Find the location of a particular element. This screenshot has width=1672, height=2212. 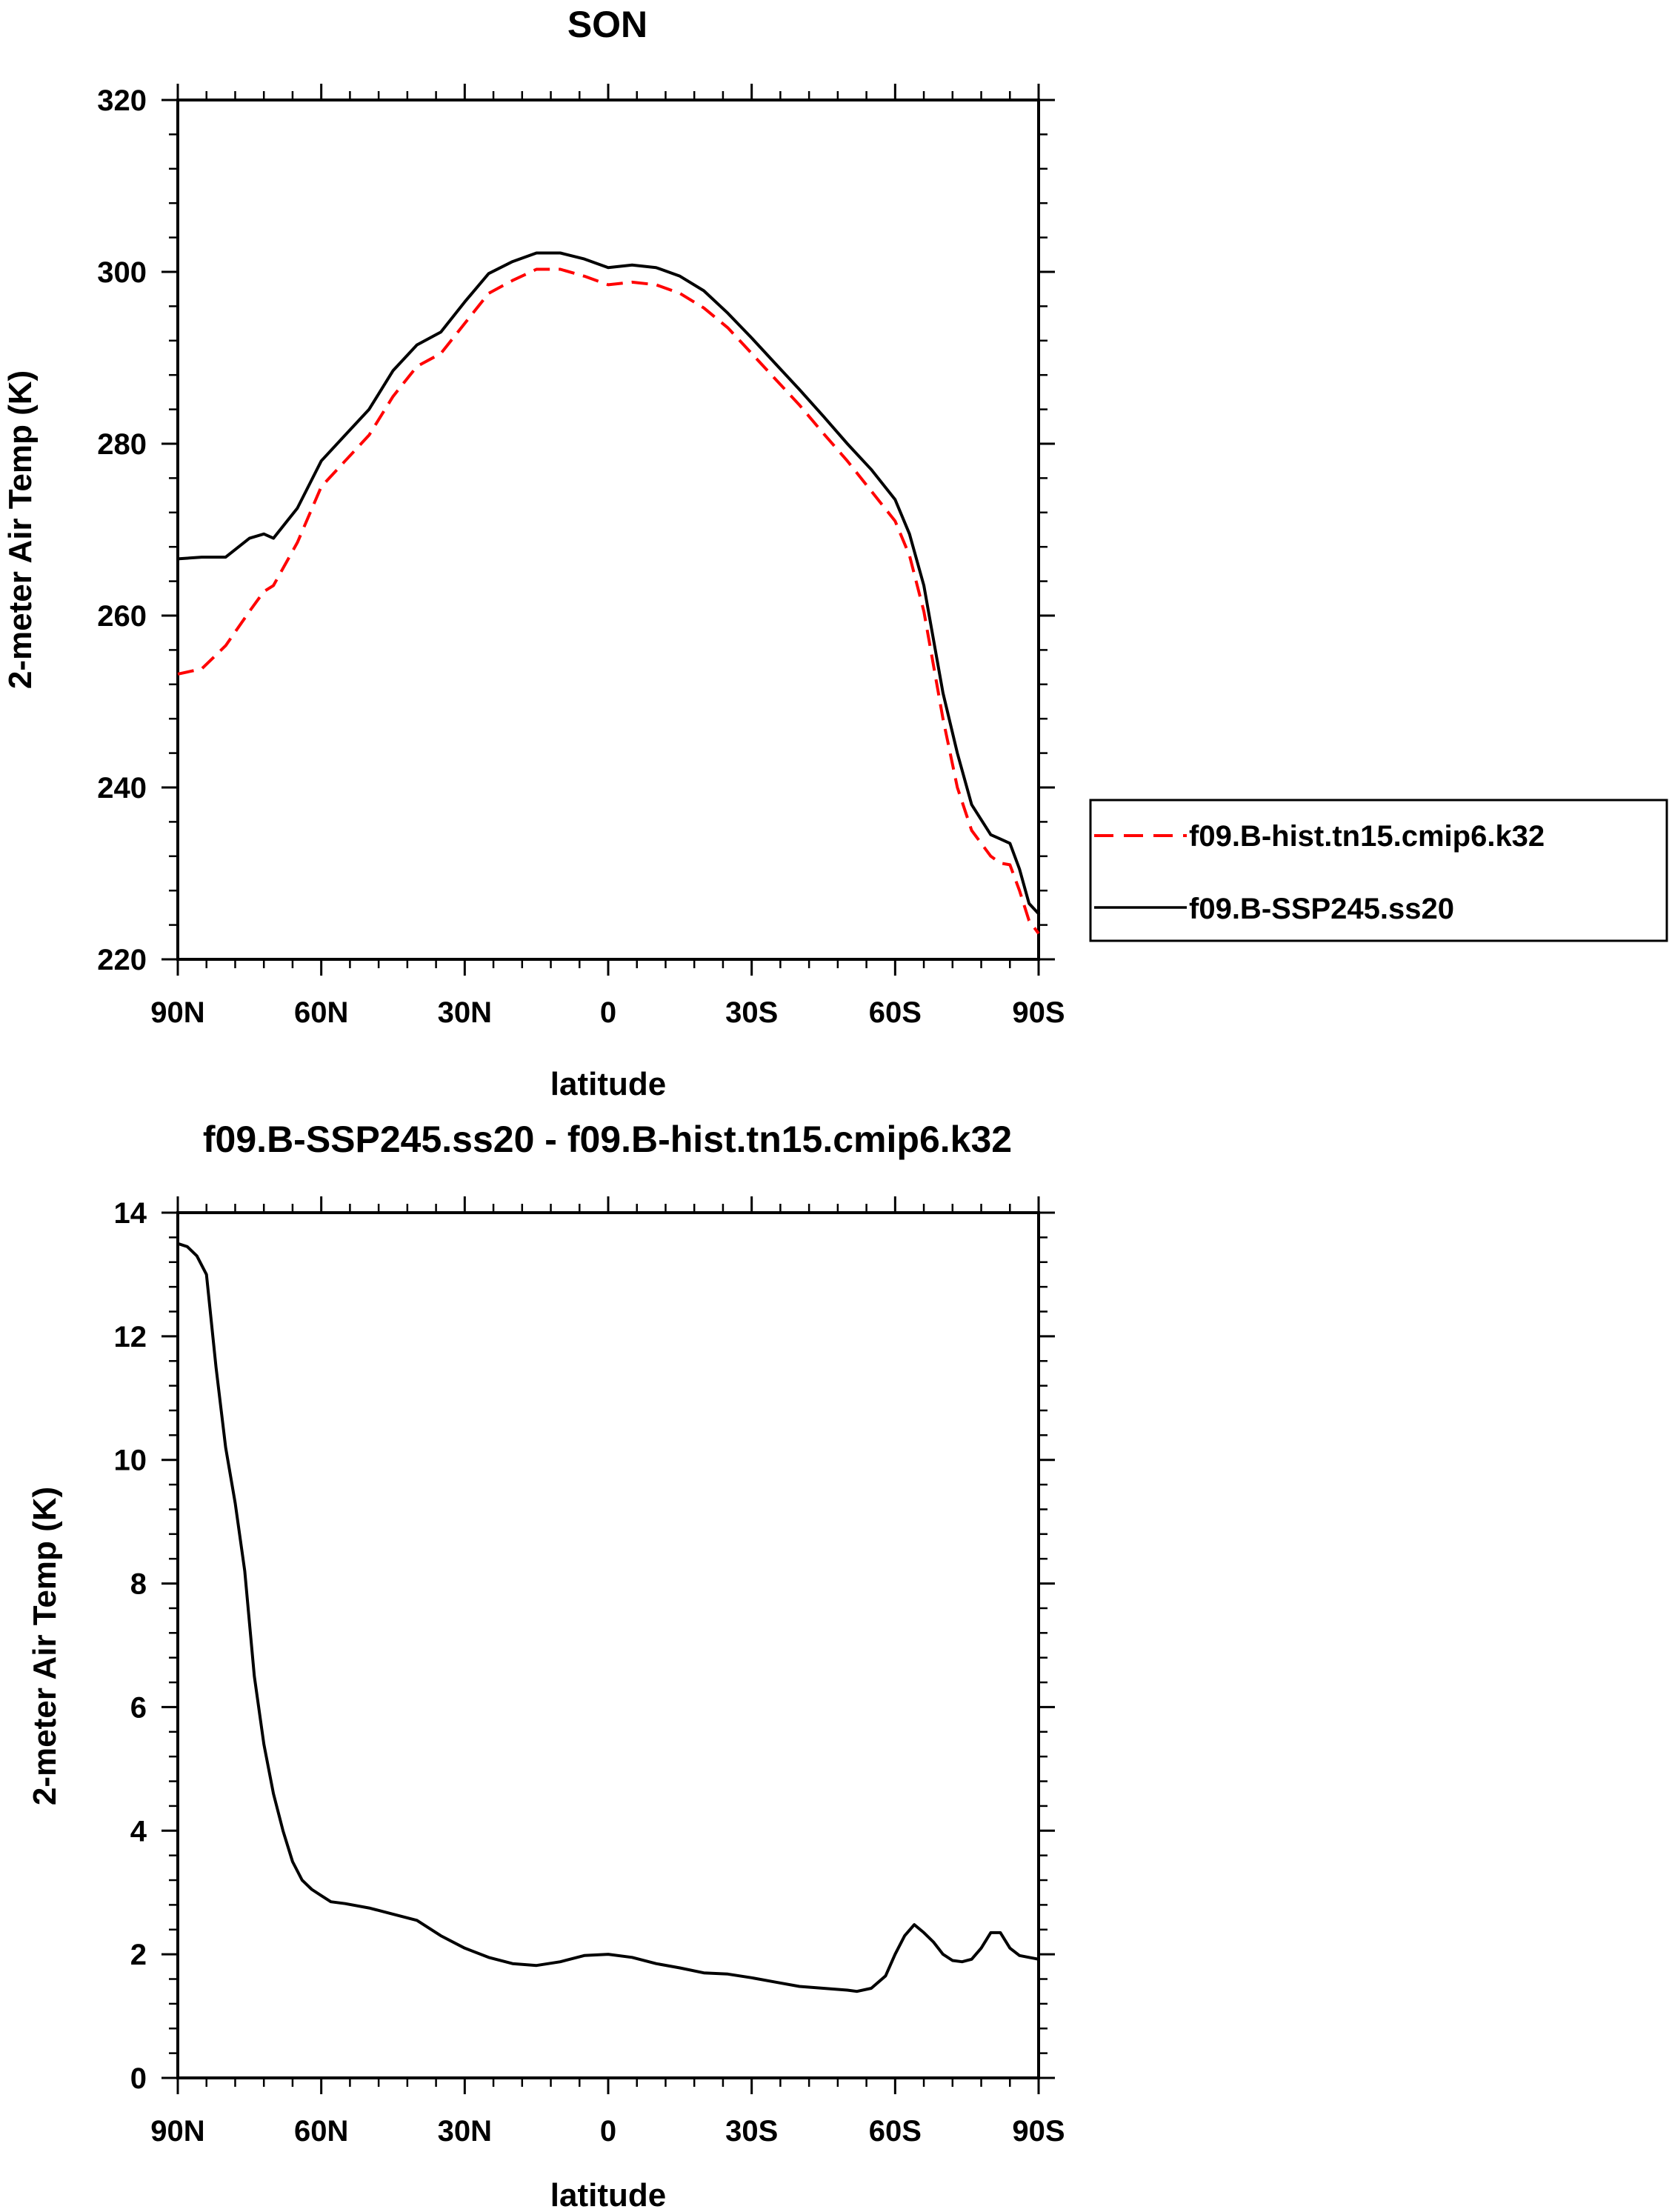

y-tick-label: 280 is located at coordinates (122, 444).